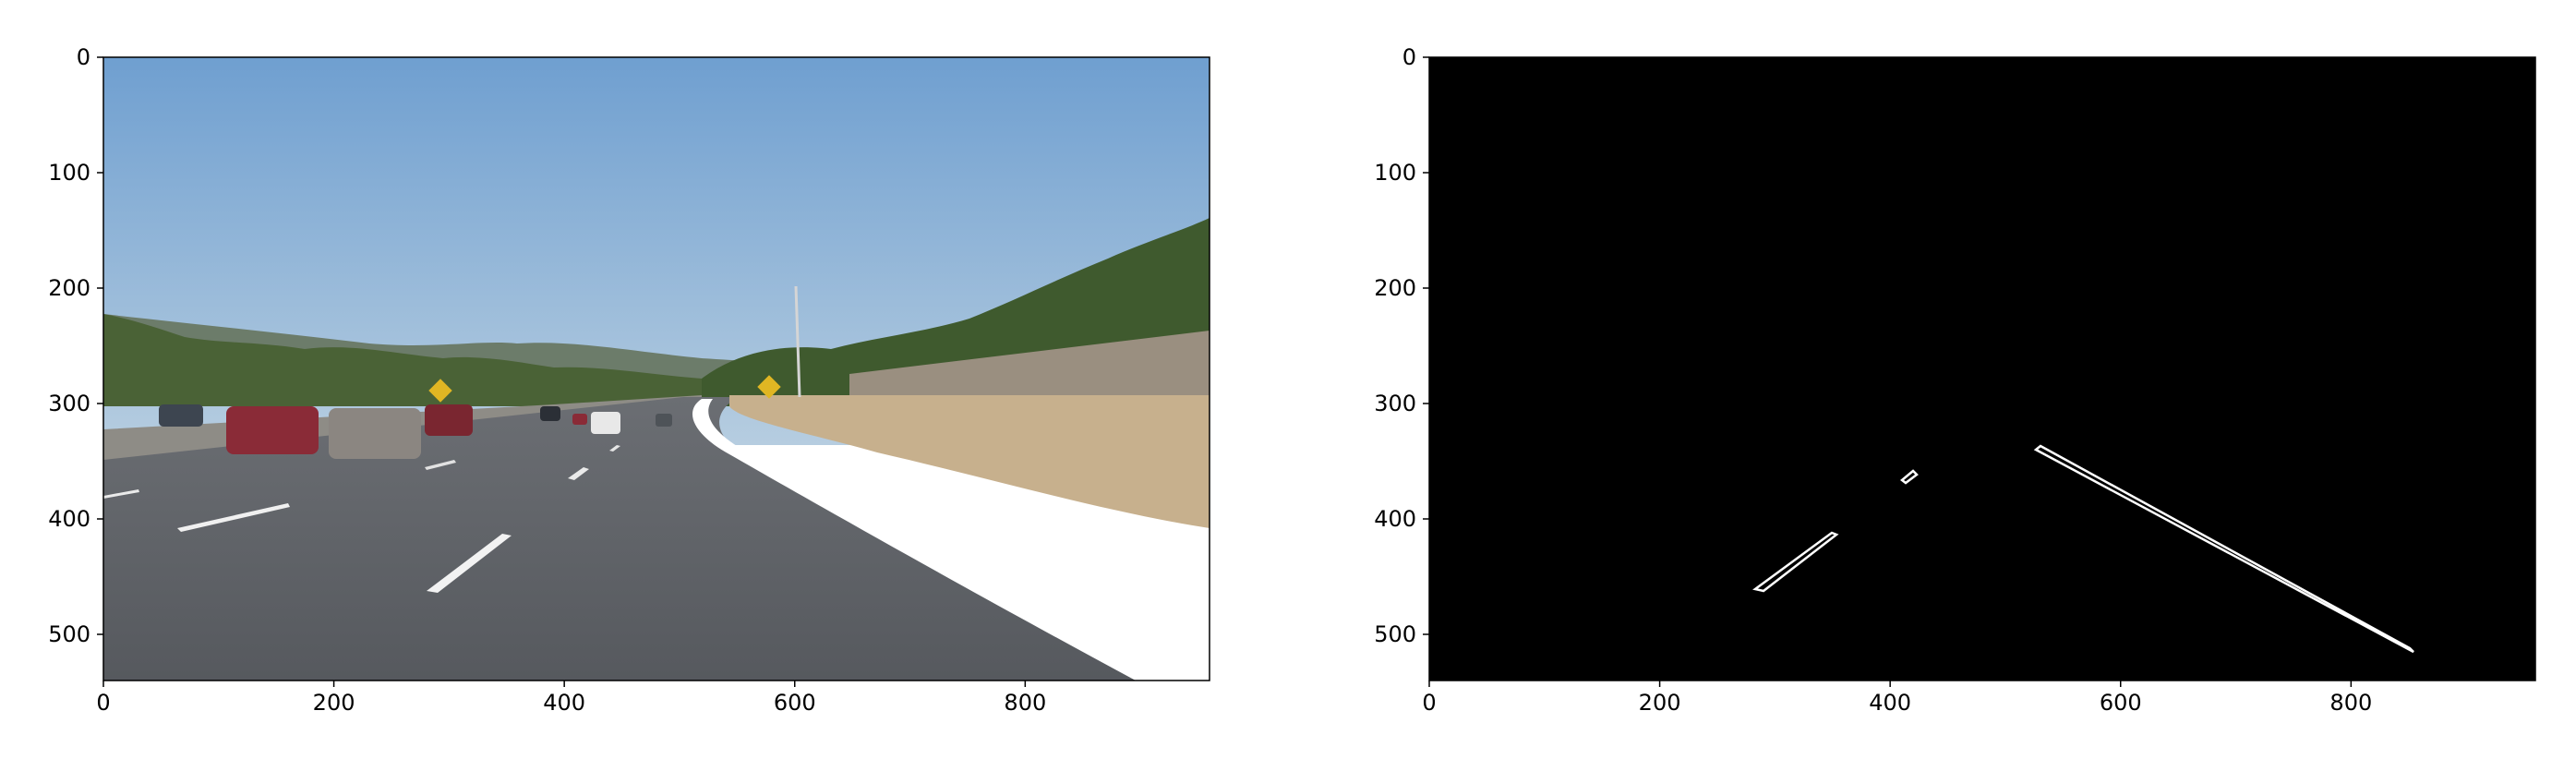 The width and height of the screenshot is (2576, 759). What do you see at coordinates (402, 360) in the screenshot?
I see `left-trees` at bounding box center [402, 360].